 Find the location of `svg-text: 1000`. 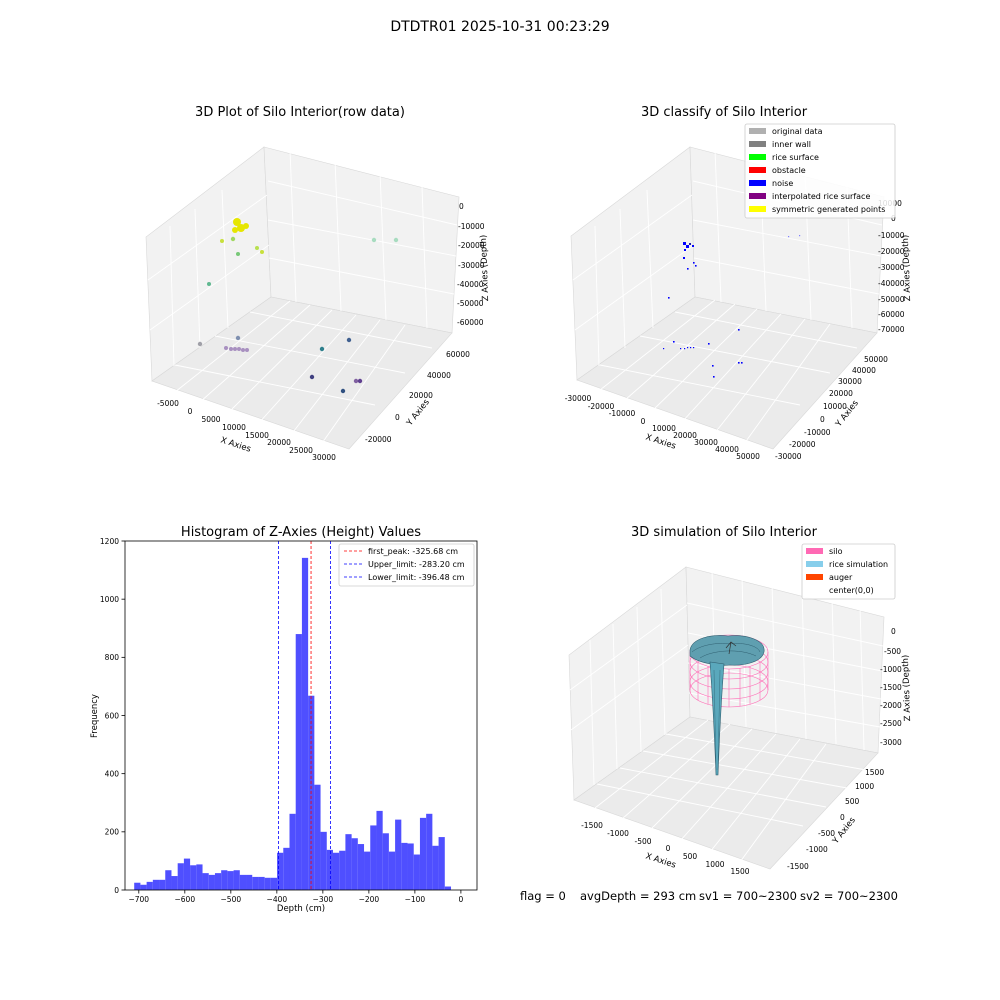

svg-text: 1000 is located at coordinates (714, 864).